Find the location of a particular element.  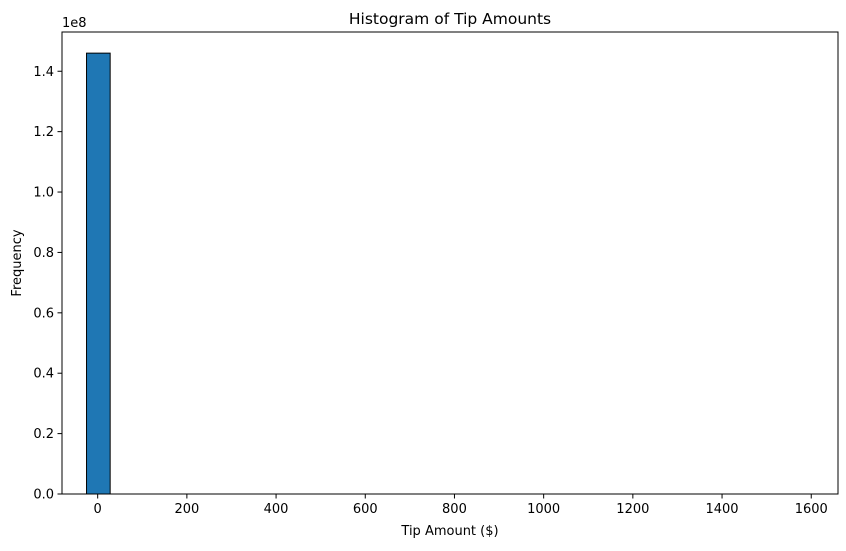

x-tick-label: 600 is located at coordinates (365, 509).